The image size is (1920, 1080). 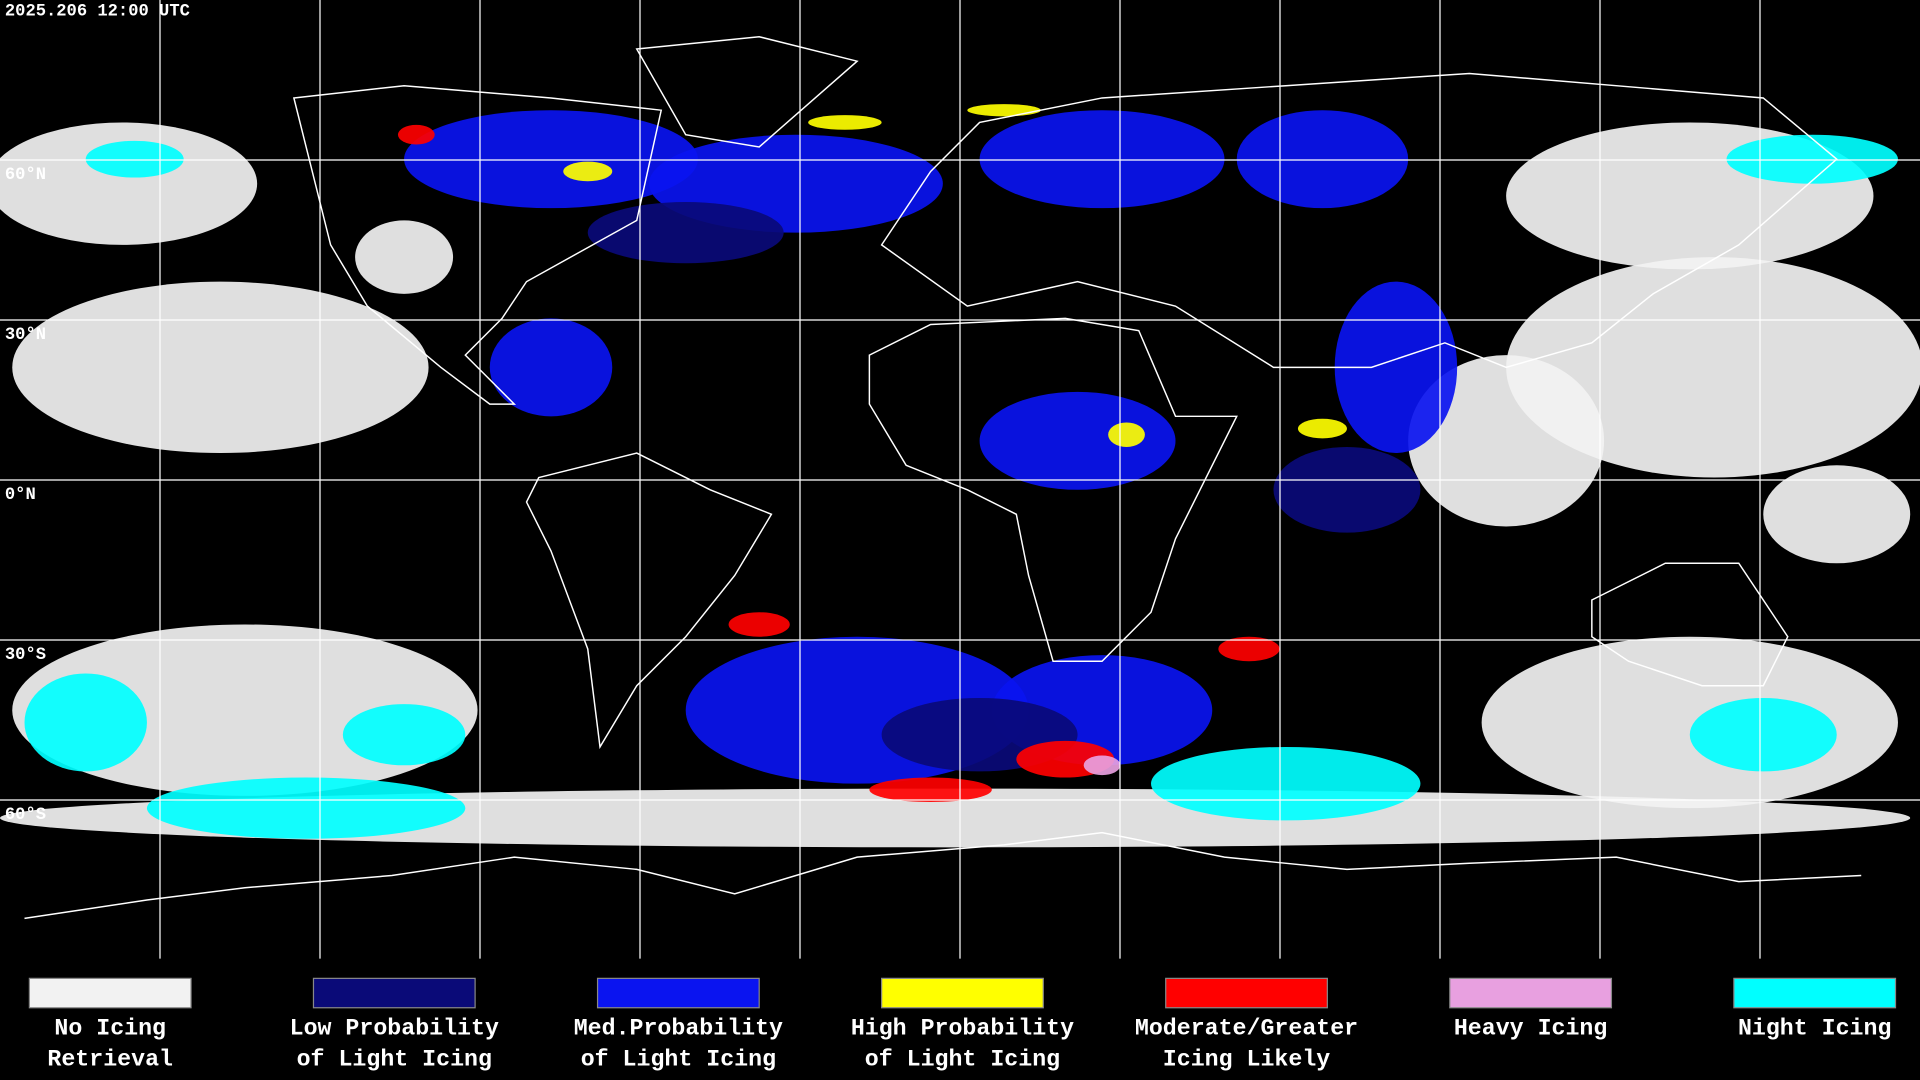 I want to click on legend-label: No Icing, so click(x=110, y=1029).